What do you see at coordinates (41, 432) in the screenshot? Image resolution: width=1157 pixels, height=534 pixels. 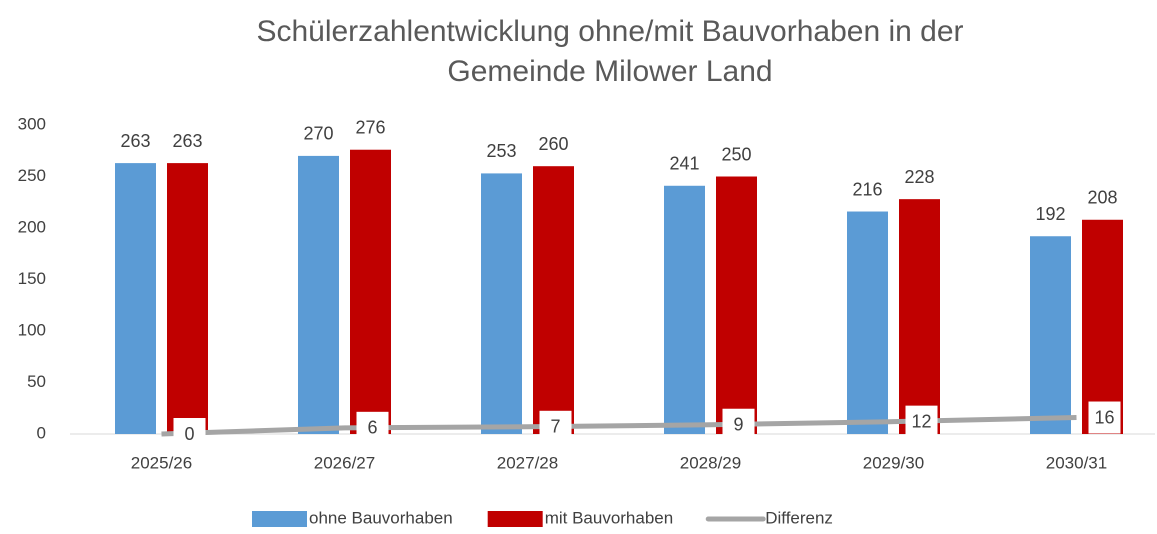 I see `y-tick-label: 0` at bounding box center [41, 432].